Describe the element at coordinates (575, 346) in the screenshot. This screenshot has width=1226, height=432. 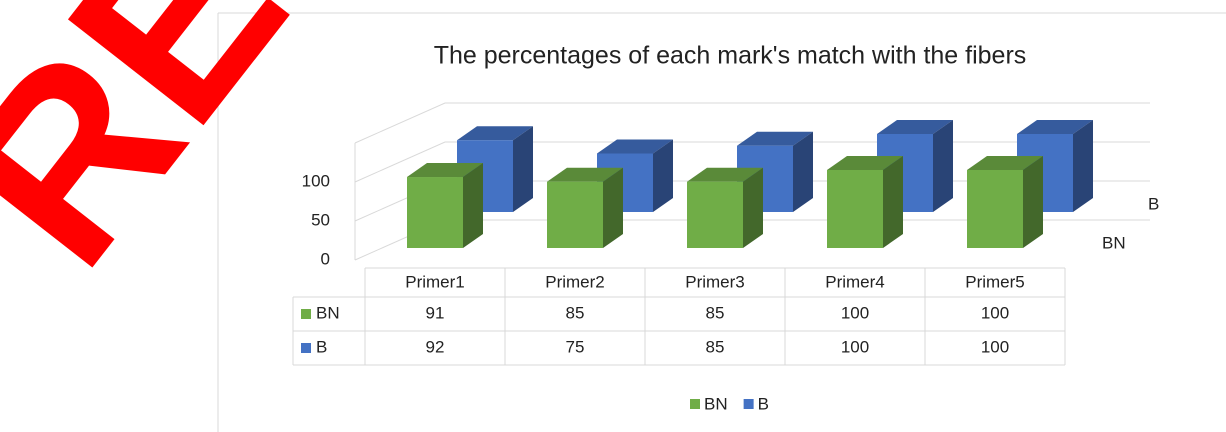
I see `table-value: 75` at that location.